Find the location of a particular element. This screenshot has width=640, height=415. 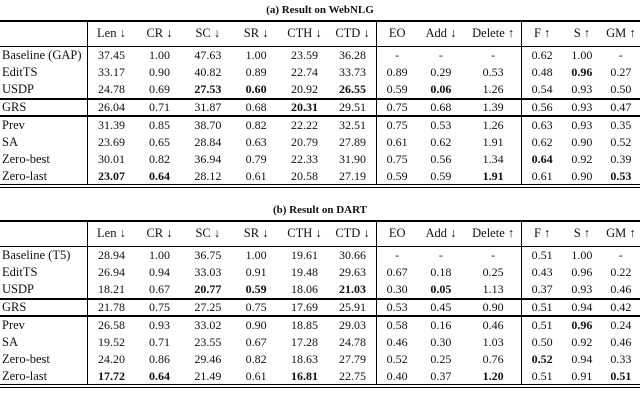

table-cell: 1.03 is located at coordinates (493, 341).